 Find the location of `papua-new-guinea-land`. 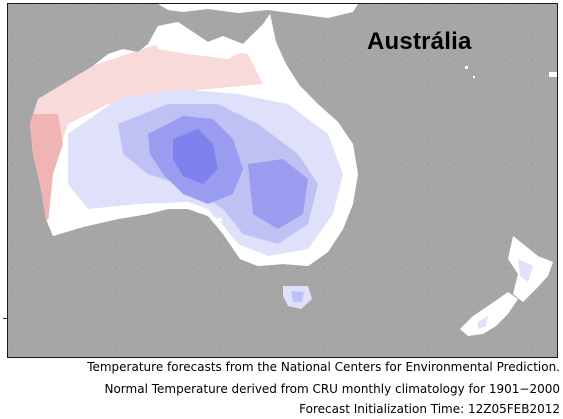

papua-new-guinea-land is located at coordinates (258, 11).